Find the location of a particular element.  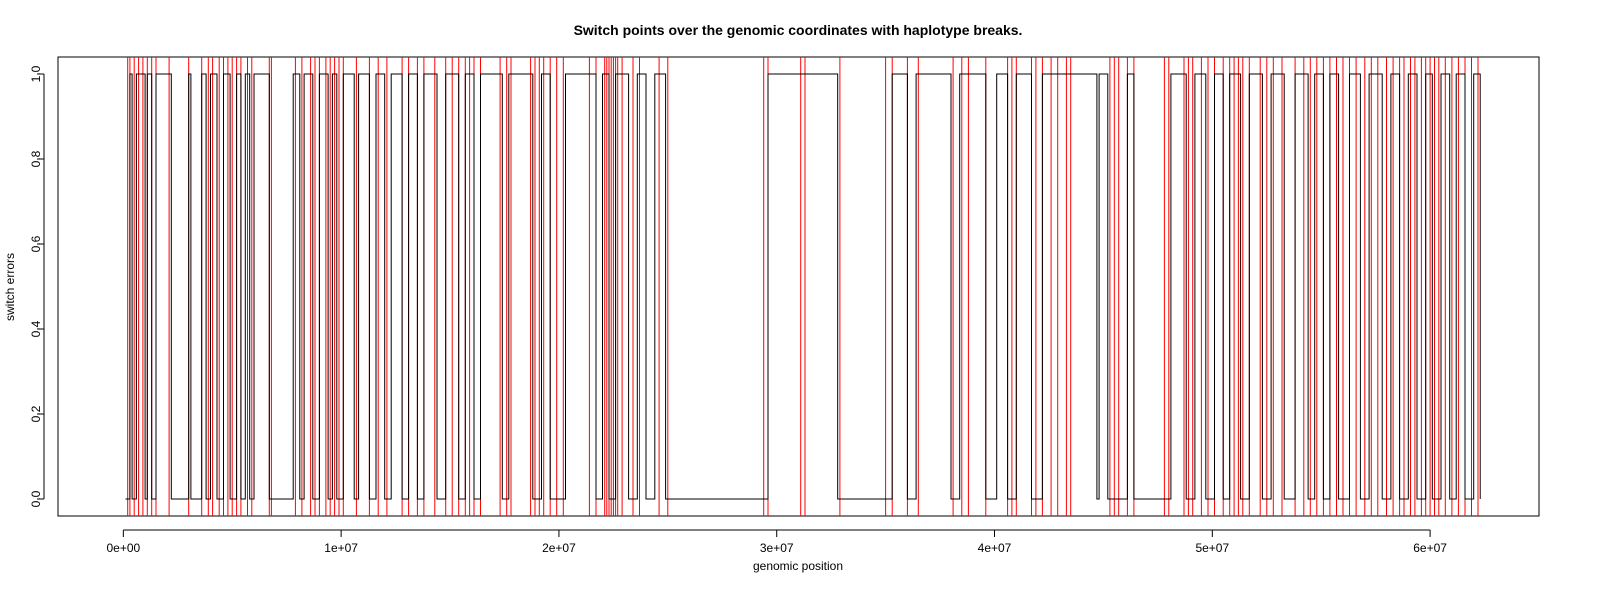

y-tick-label: 0.2 is located at coordinates (36, 413).